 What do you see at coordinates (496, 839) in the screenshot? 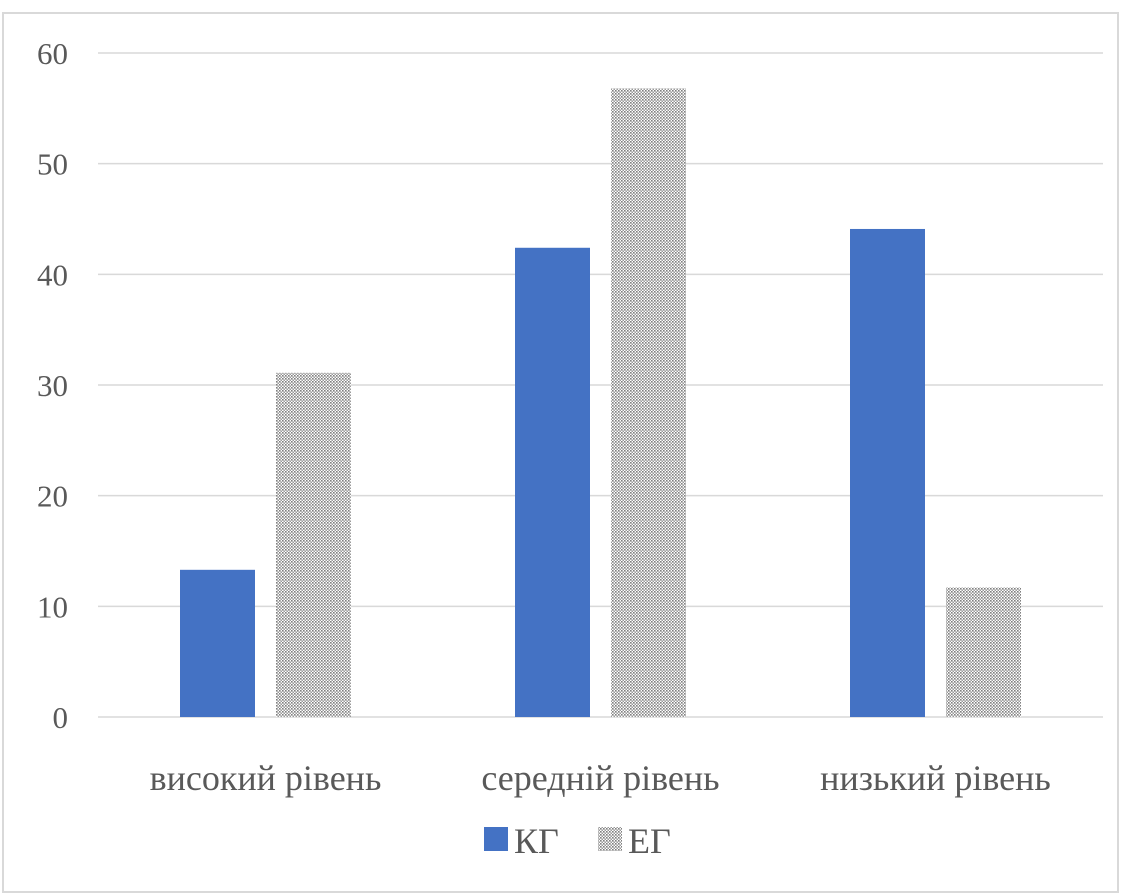
I see `legend-swatch-kg` at bounding box center [496, 839].